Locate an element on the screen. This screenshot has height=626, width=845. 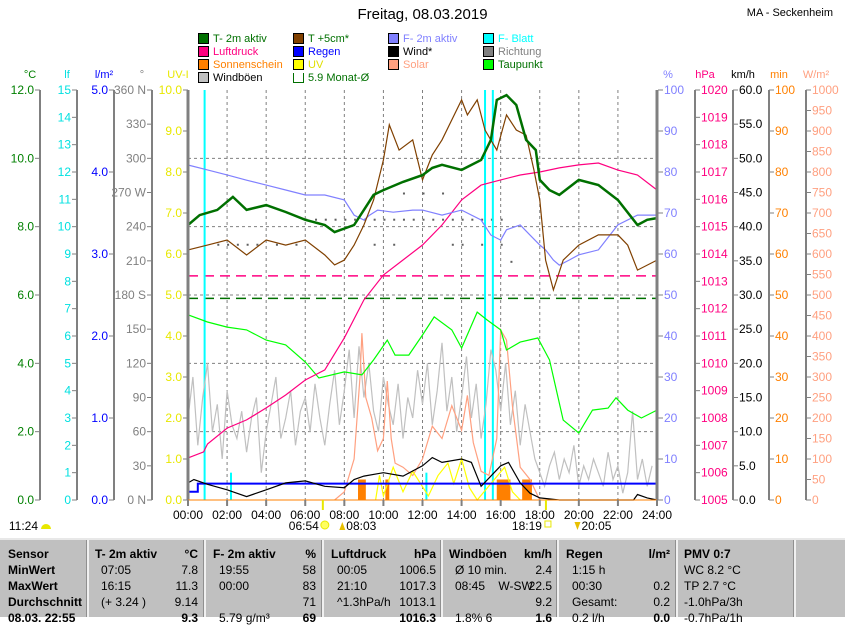
axis-tick-label-sun: 50 is located at coordinates (782, 295).